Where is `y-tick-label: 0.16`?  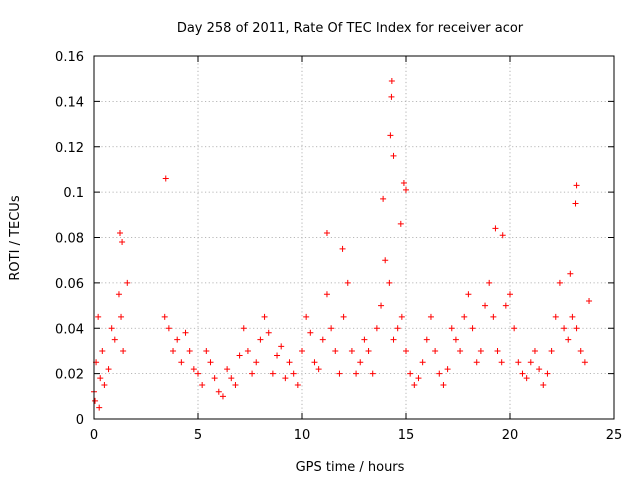 y-tick-label: 0.16 is located at coordinates (69, 57).